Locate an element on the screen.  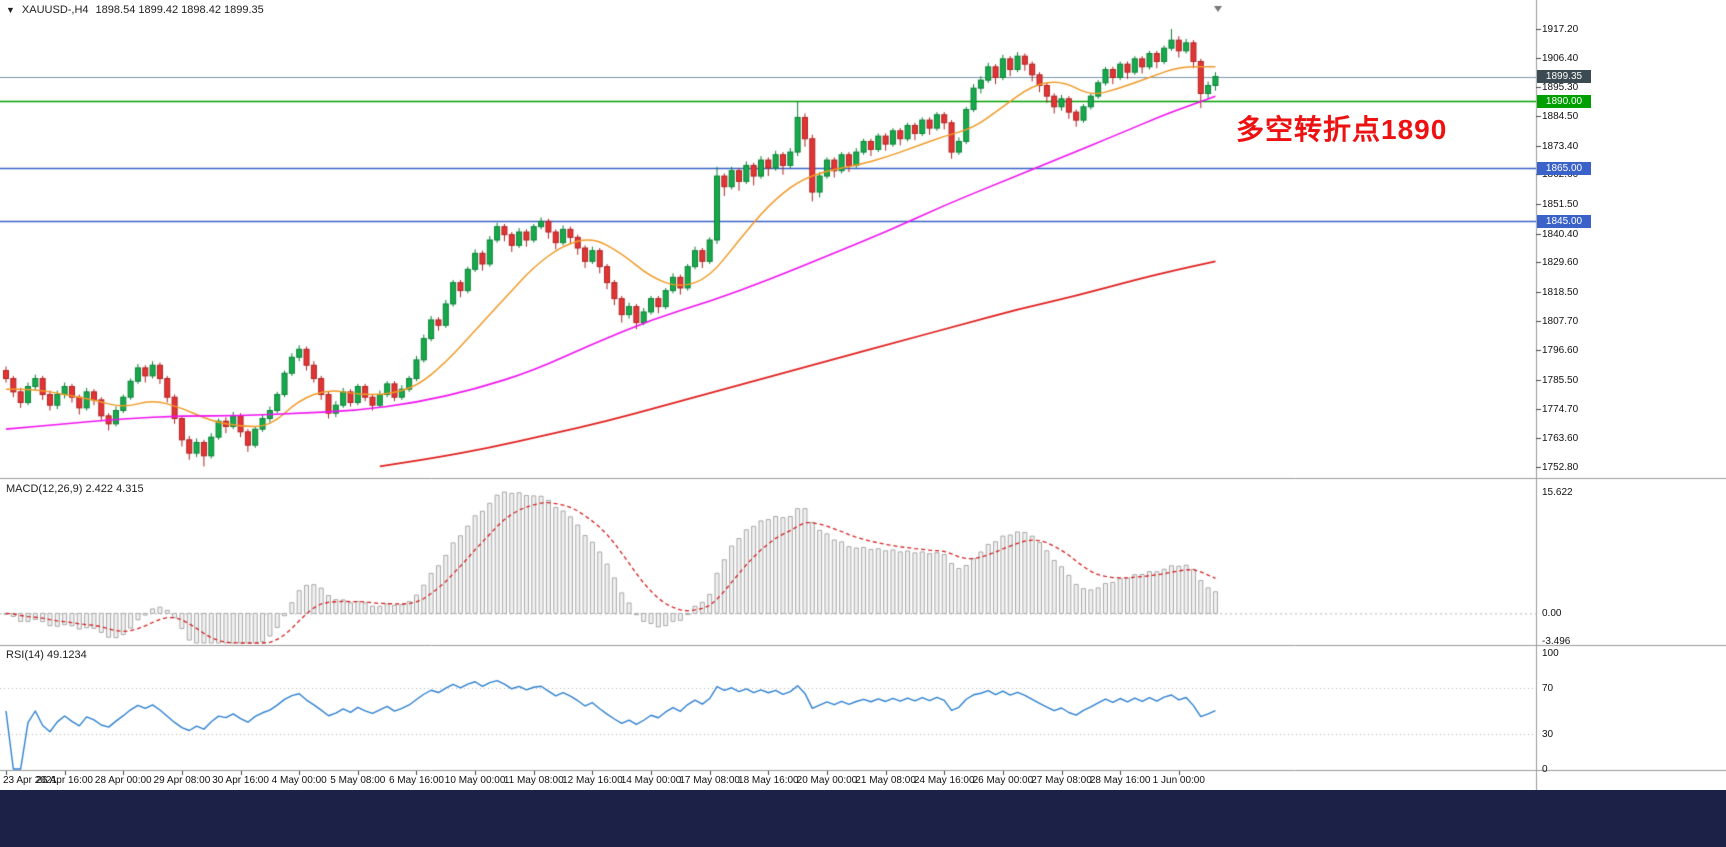
price-axis-label: 1785.50 is located at coordinates (1560, 380).